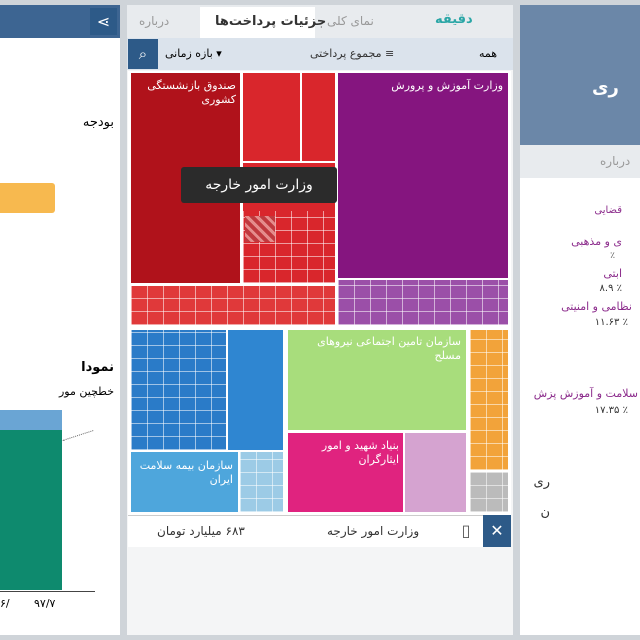 This screenshot has height=640, width=640. What do you see at coordinates (319, 531) in the screenshot?
I see `footer` at bounding box center [319, 531].